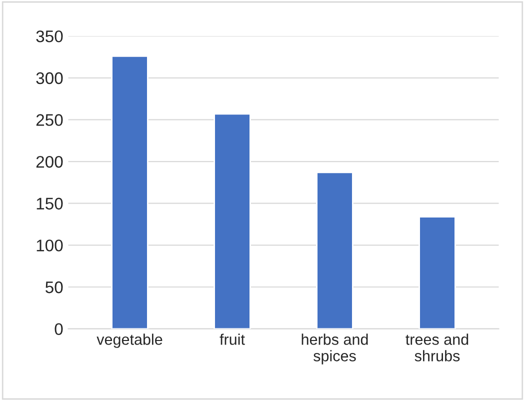  I want to click on y-tick-label: 150, so click(49, 204).